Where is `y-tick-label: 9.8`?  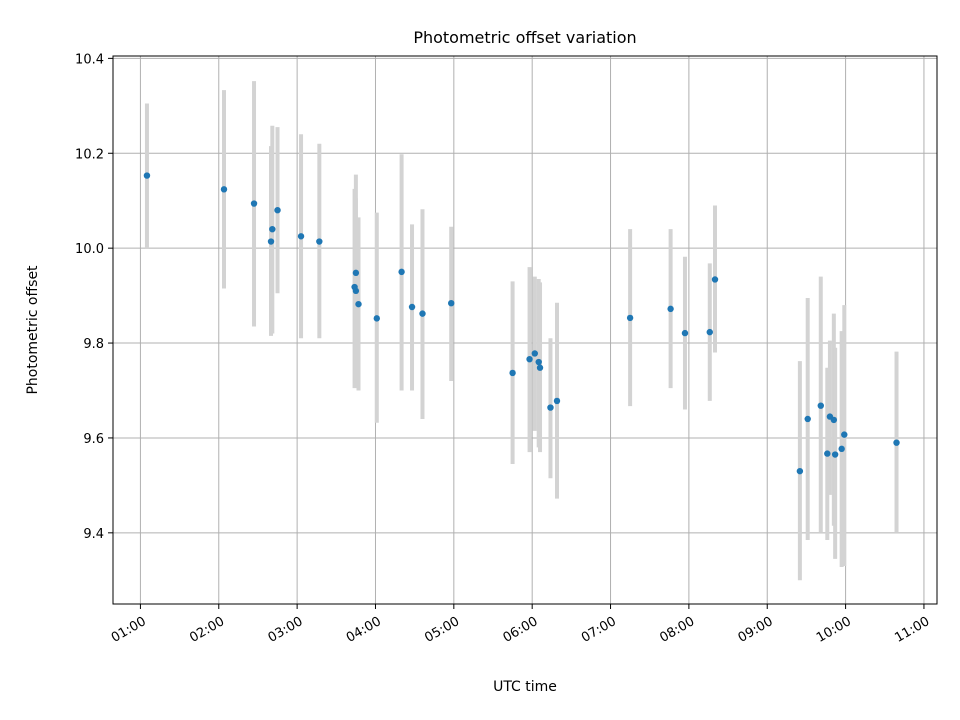 y-tick-label: 9.8 is located at coordinates (93, 344).